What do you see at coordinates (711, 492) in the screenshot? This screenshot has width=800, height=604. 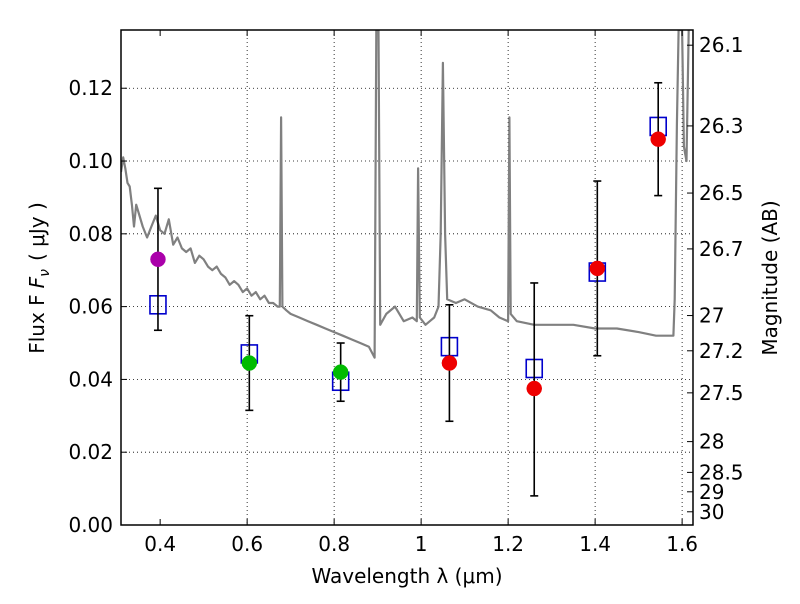 I see `magnitude-tick-label: 29` at bounding box center [711, 492].